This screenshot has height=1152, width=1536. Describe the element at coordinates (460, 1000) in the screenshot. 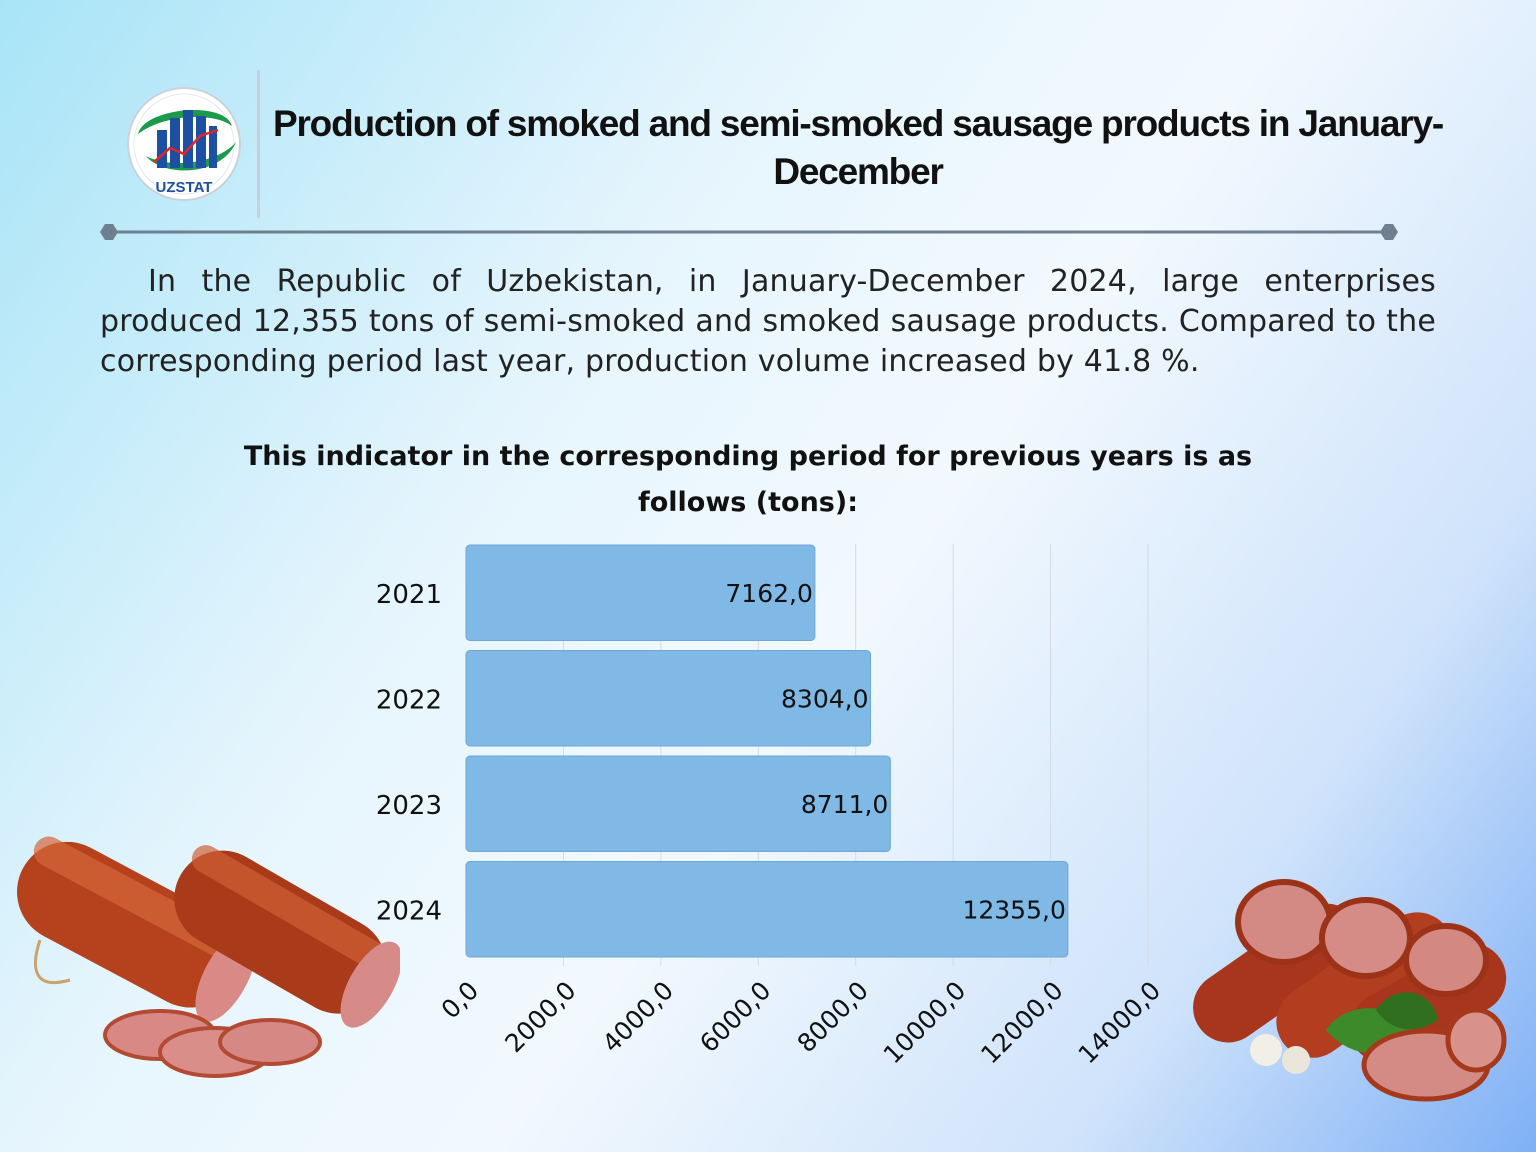

I see `x-tick-label: 0,0` at that location.